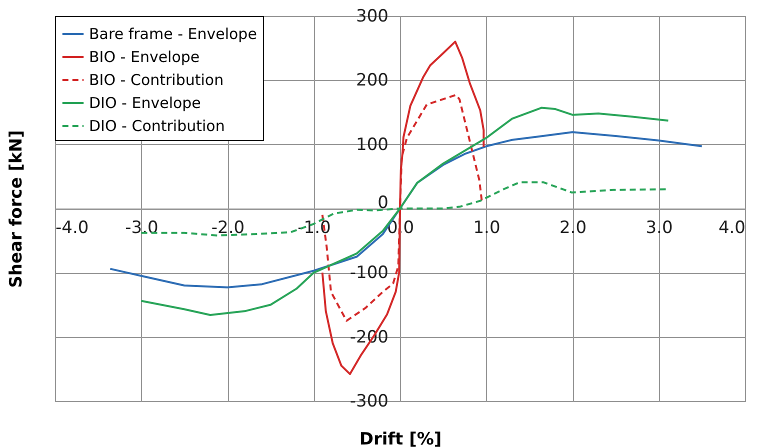  I want to click on legend-label: DIO - Envelope, so click(145, 103).